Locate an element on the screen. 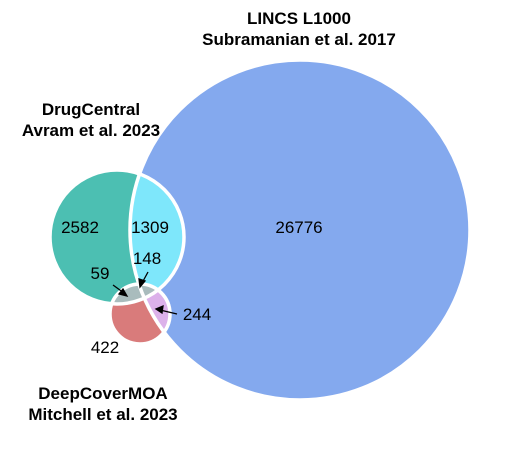 The height and width of the screenshot is (451, 512). count-lincs-only: 26776 is located at coordinates (298, 227).